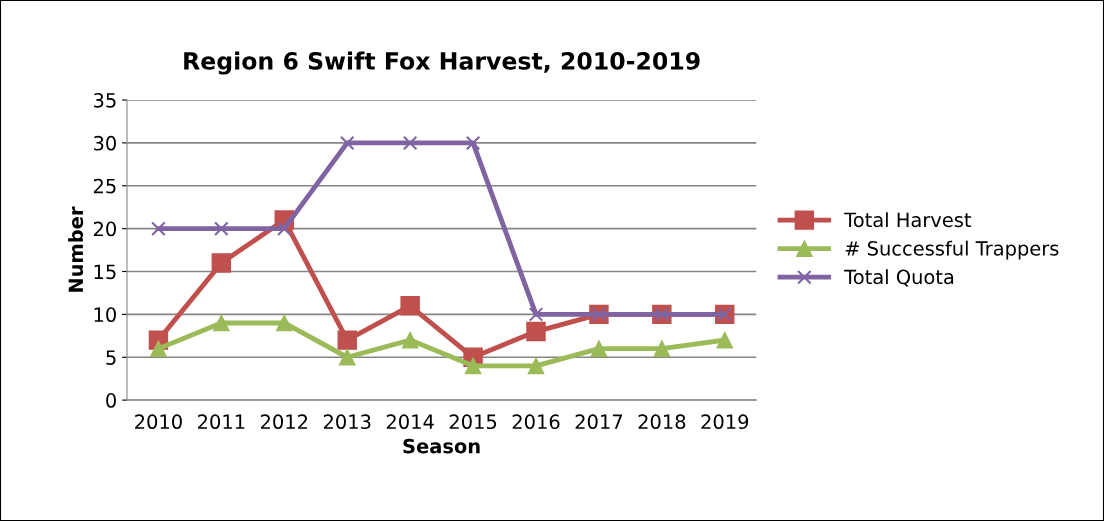 This screenshot has height=521, width=1104. What do you see at coordinates (473, 422) in the screenshot?
I see `x-tick-label: 2015` at bounding box center [473, 422].